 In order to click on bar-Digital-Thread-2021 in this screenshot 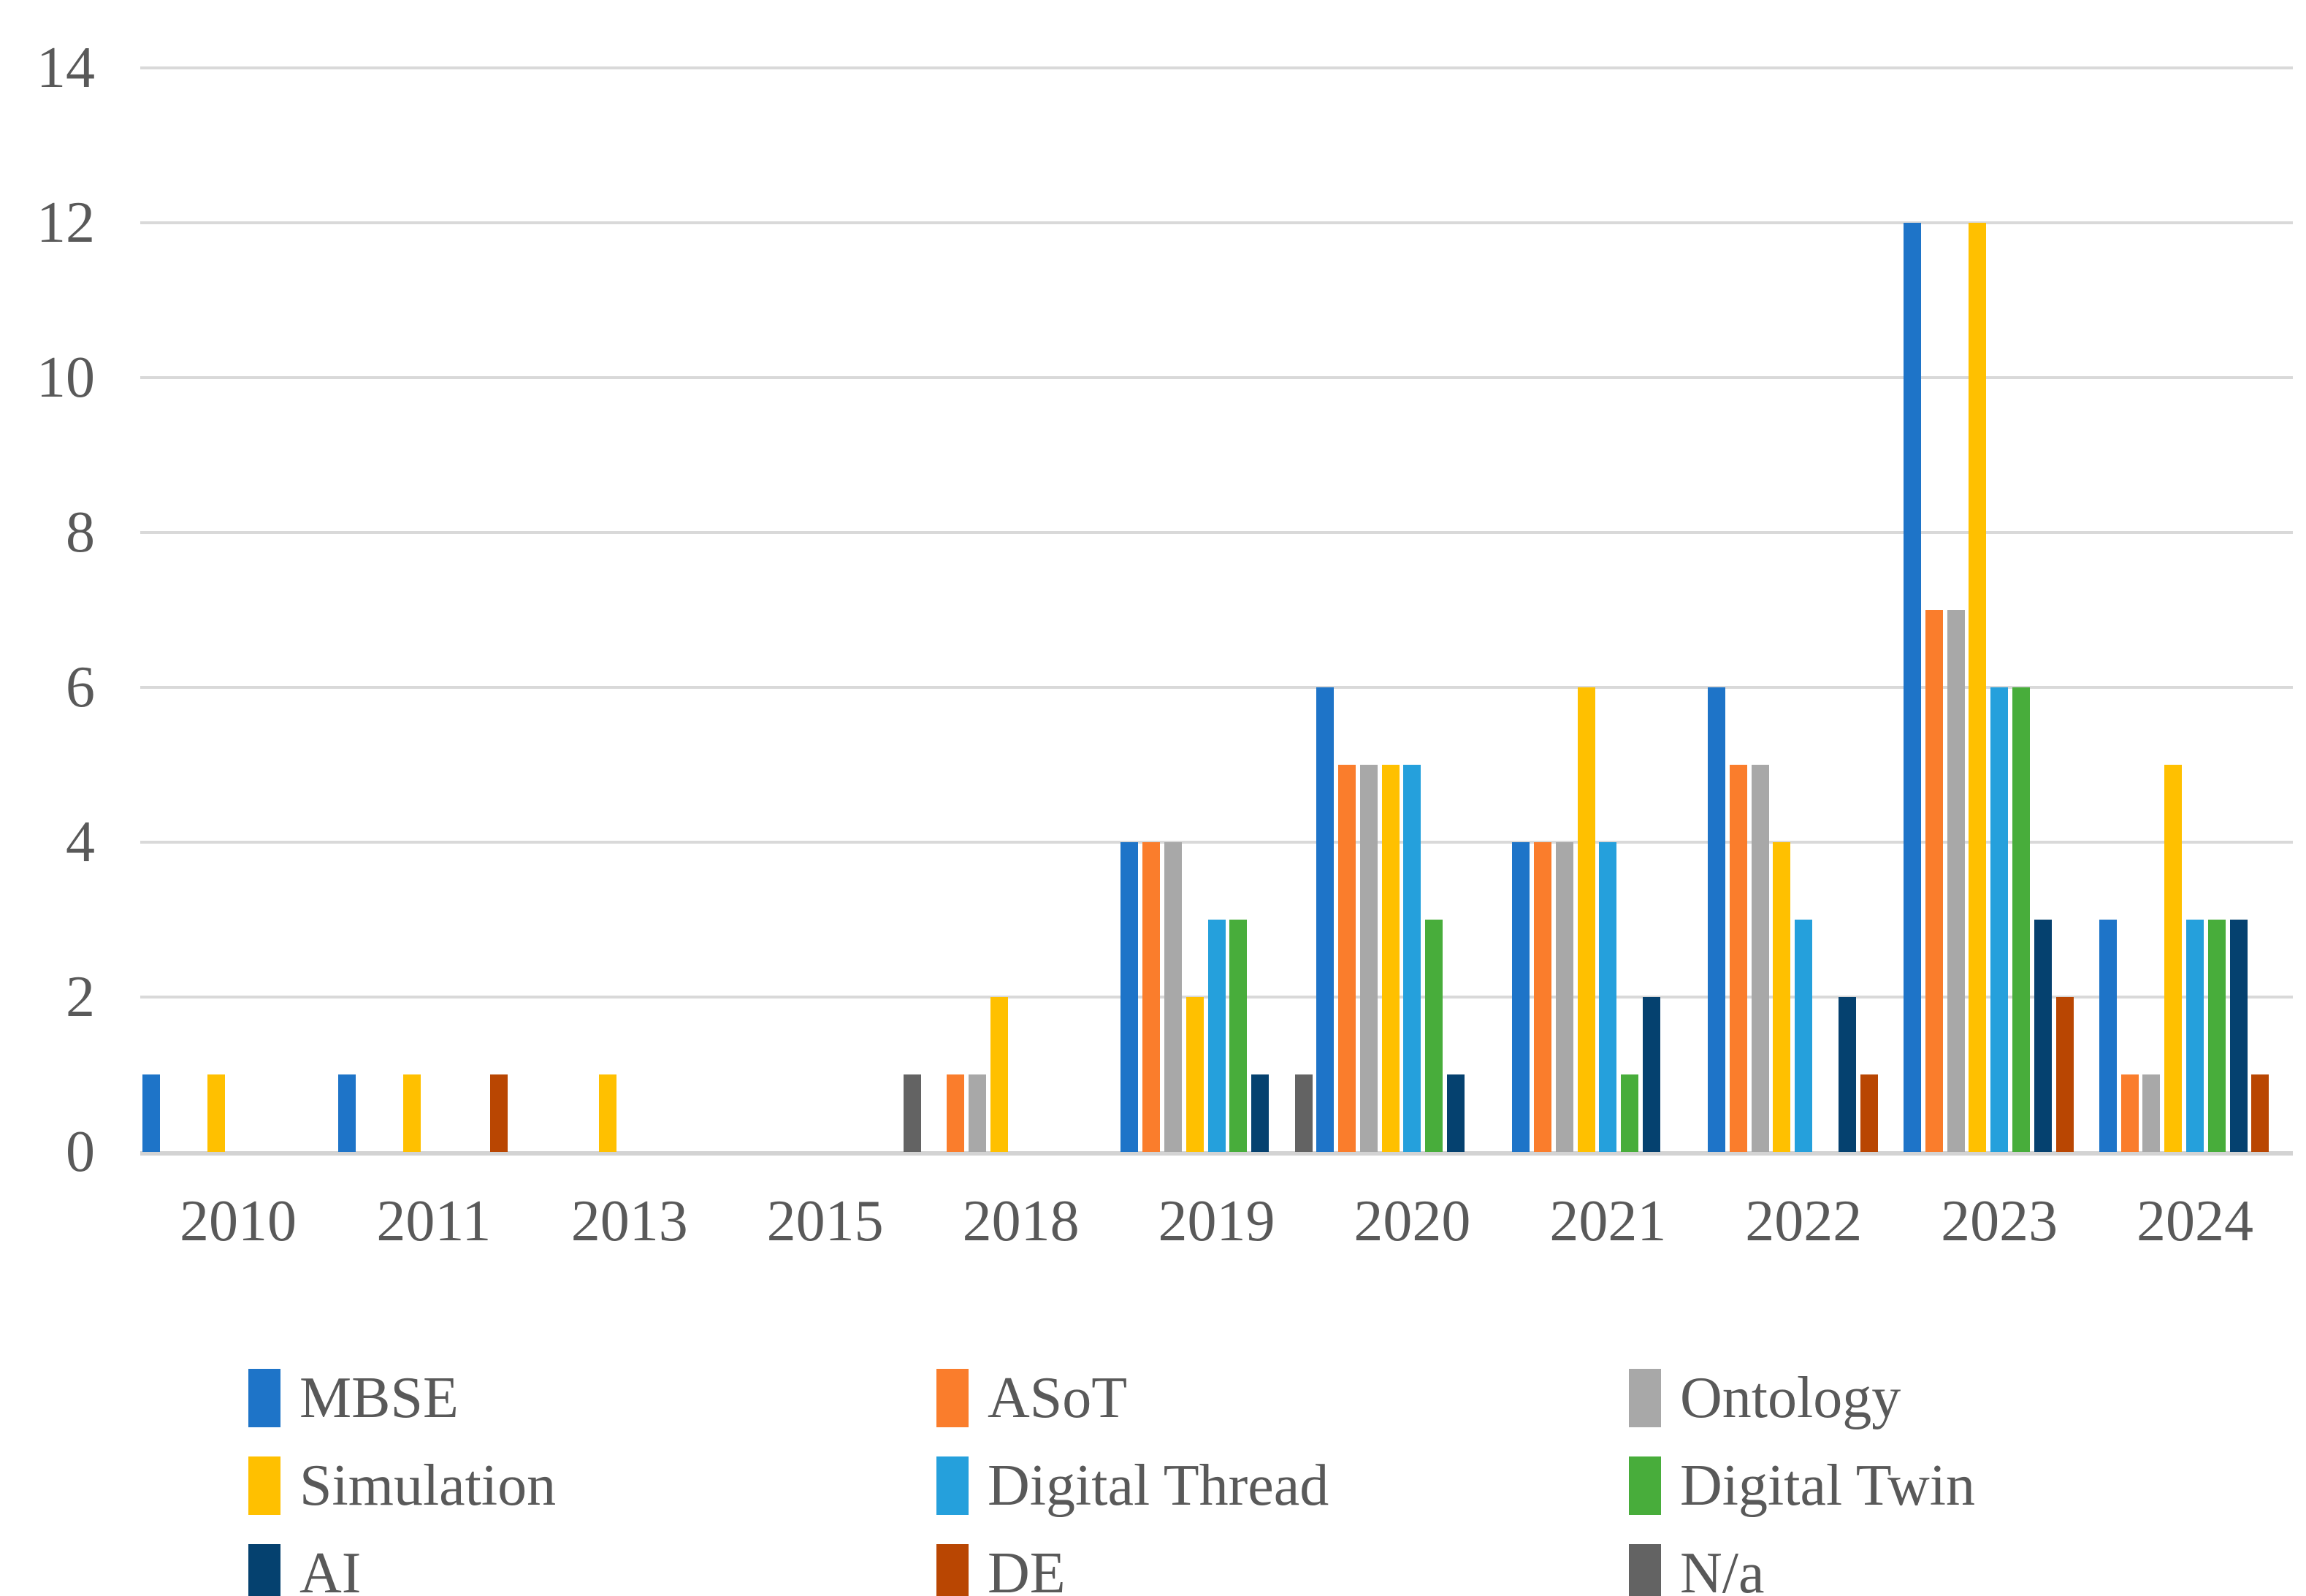, I will do `click(1608, 997)`.